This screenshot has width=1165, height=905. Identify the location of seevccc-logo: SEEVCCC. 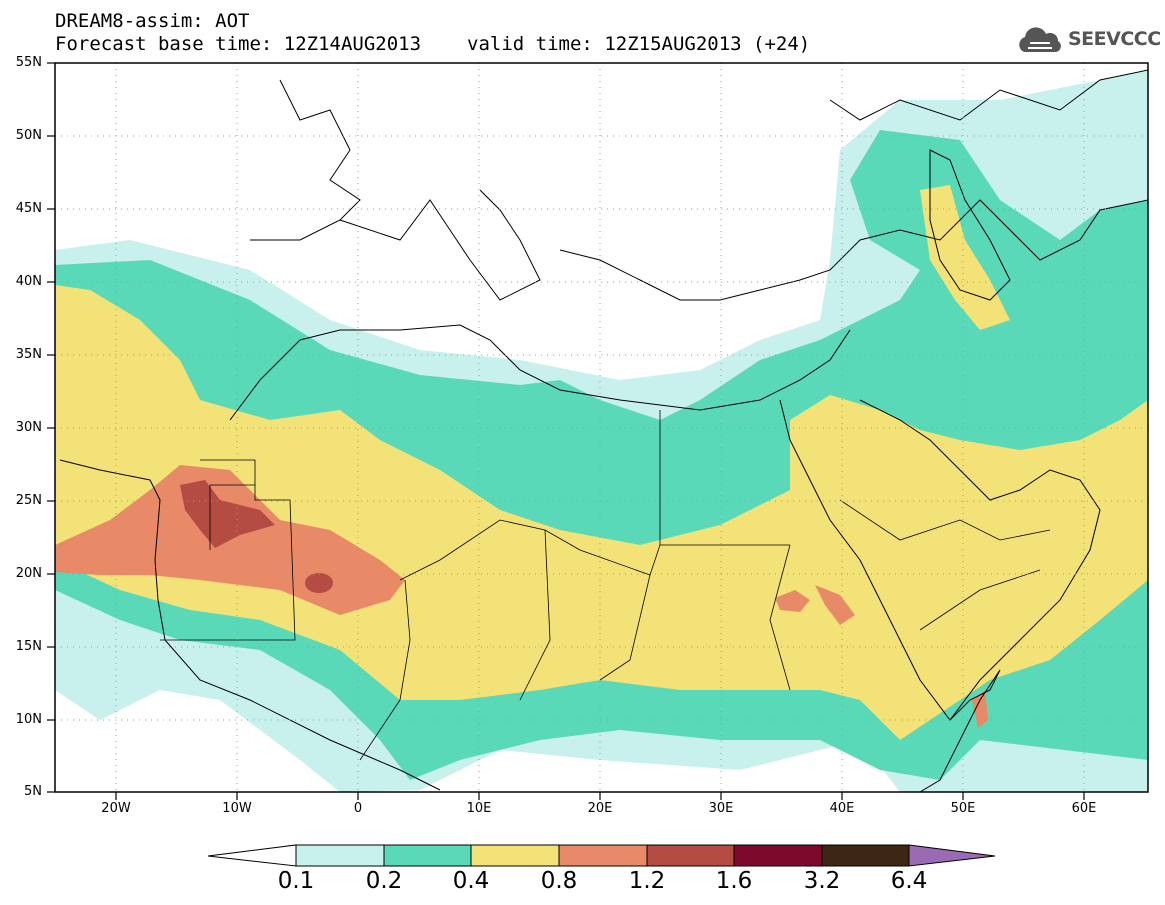
(1088, 41).